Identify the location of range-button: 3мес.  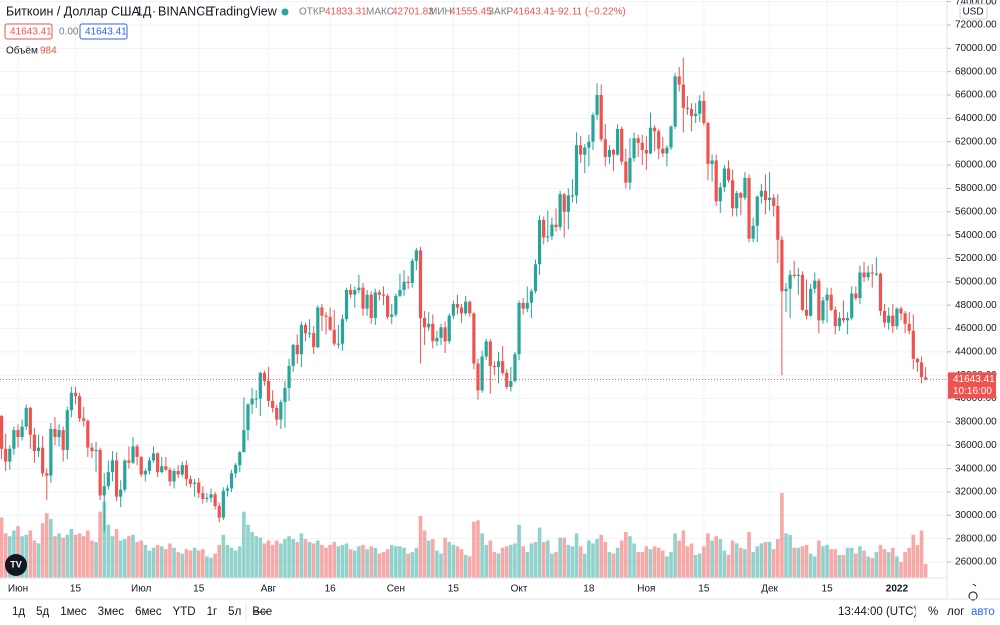
(111, 612).